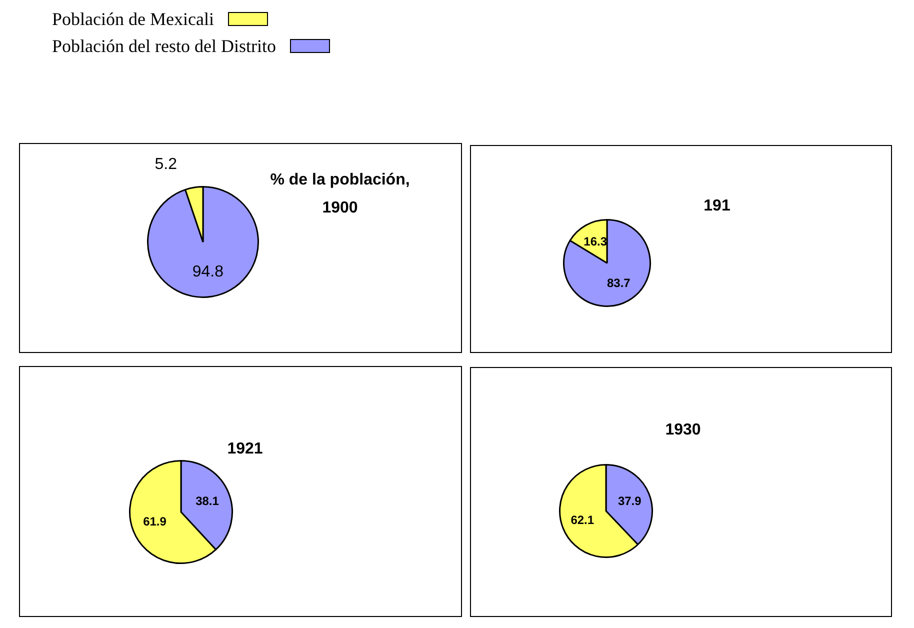 This screenshot has width=914, height=628. Describe the element at coordinates (340, 193) in the screenshot. I see `text: % de la población, 1900` at that location.